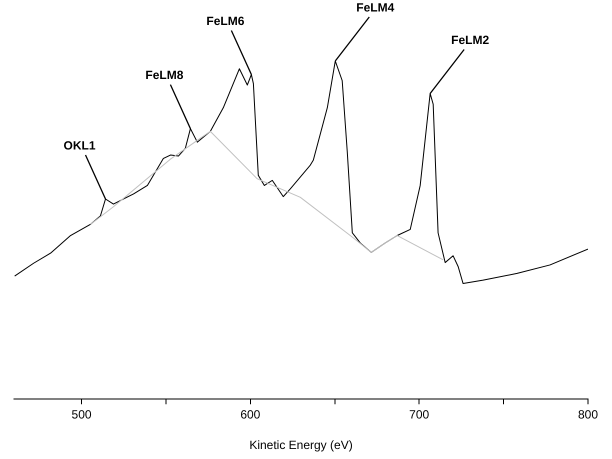 This screenshot has height=459, width=612. What do you see at coordinates (164, 75) in the screenshot?
I see `annotation: FeLM8` at bounding box center [164, 75].